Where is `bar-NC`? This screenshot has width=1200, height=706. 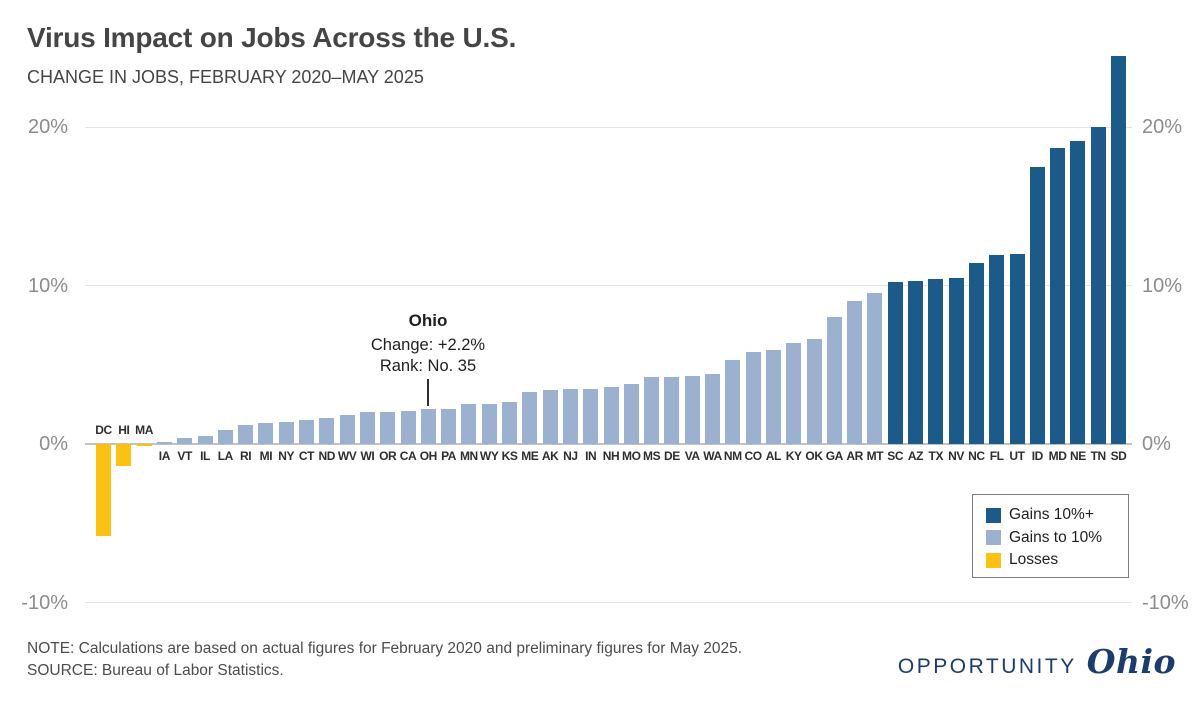 bar-NC is located at coordinates (976, 353).